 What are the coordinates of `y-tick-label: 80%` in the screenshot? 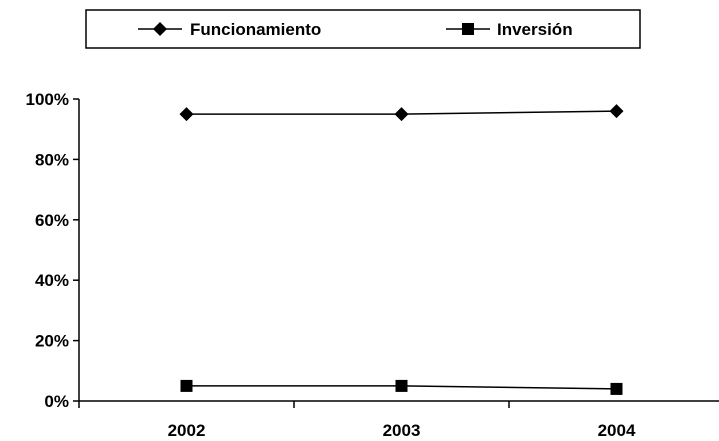 It's located at (52, 159).